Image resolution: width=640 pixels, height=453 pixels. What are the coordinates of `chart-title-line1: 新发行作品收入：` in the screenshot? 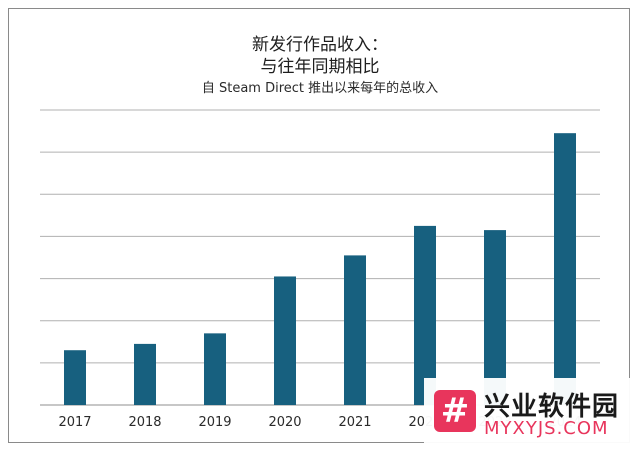 It's located at (320, 45).